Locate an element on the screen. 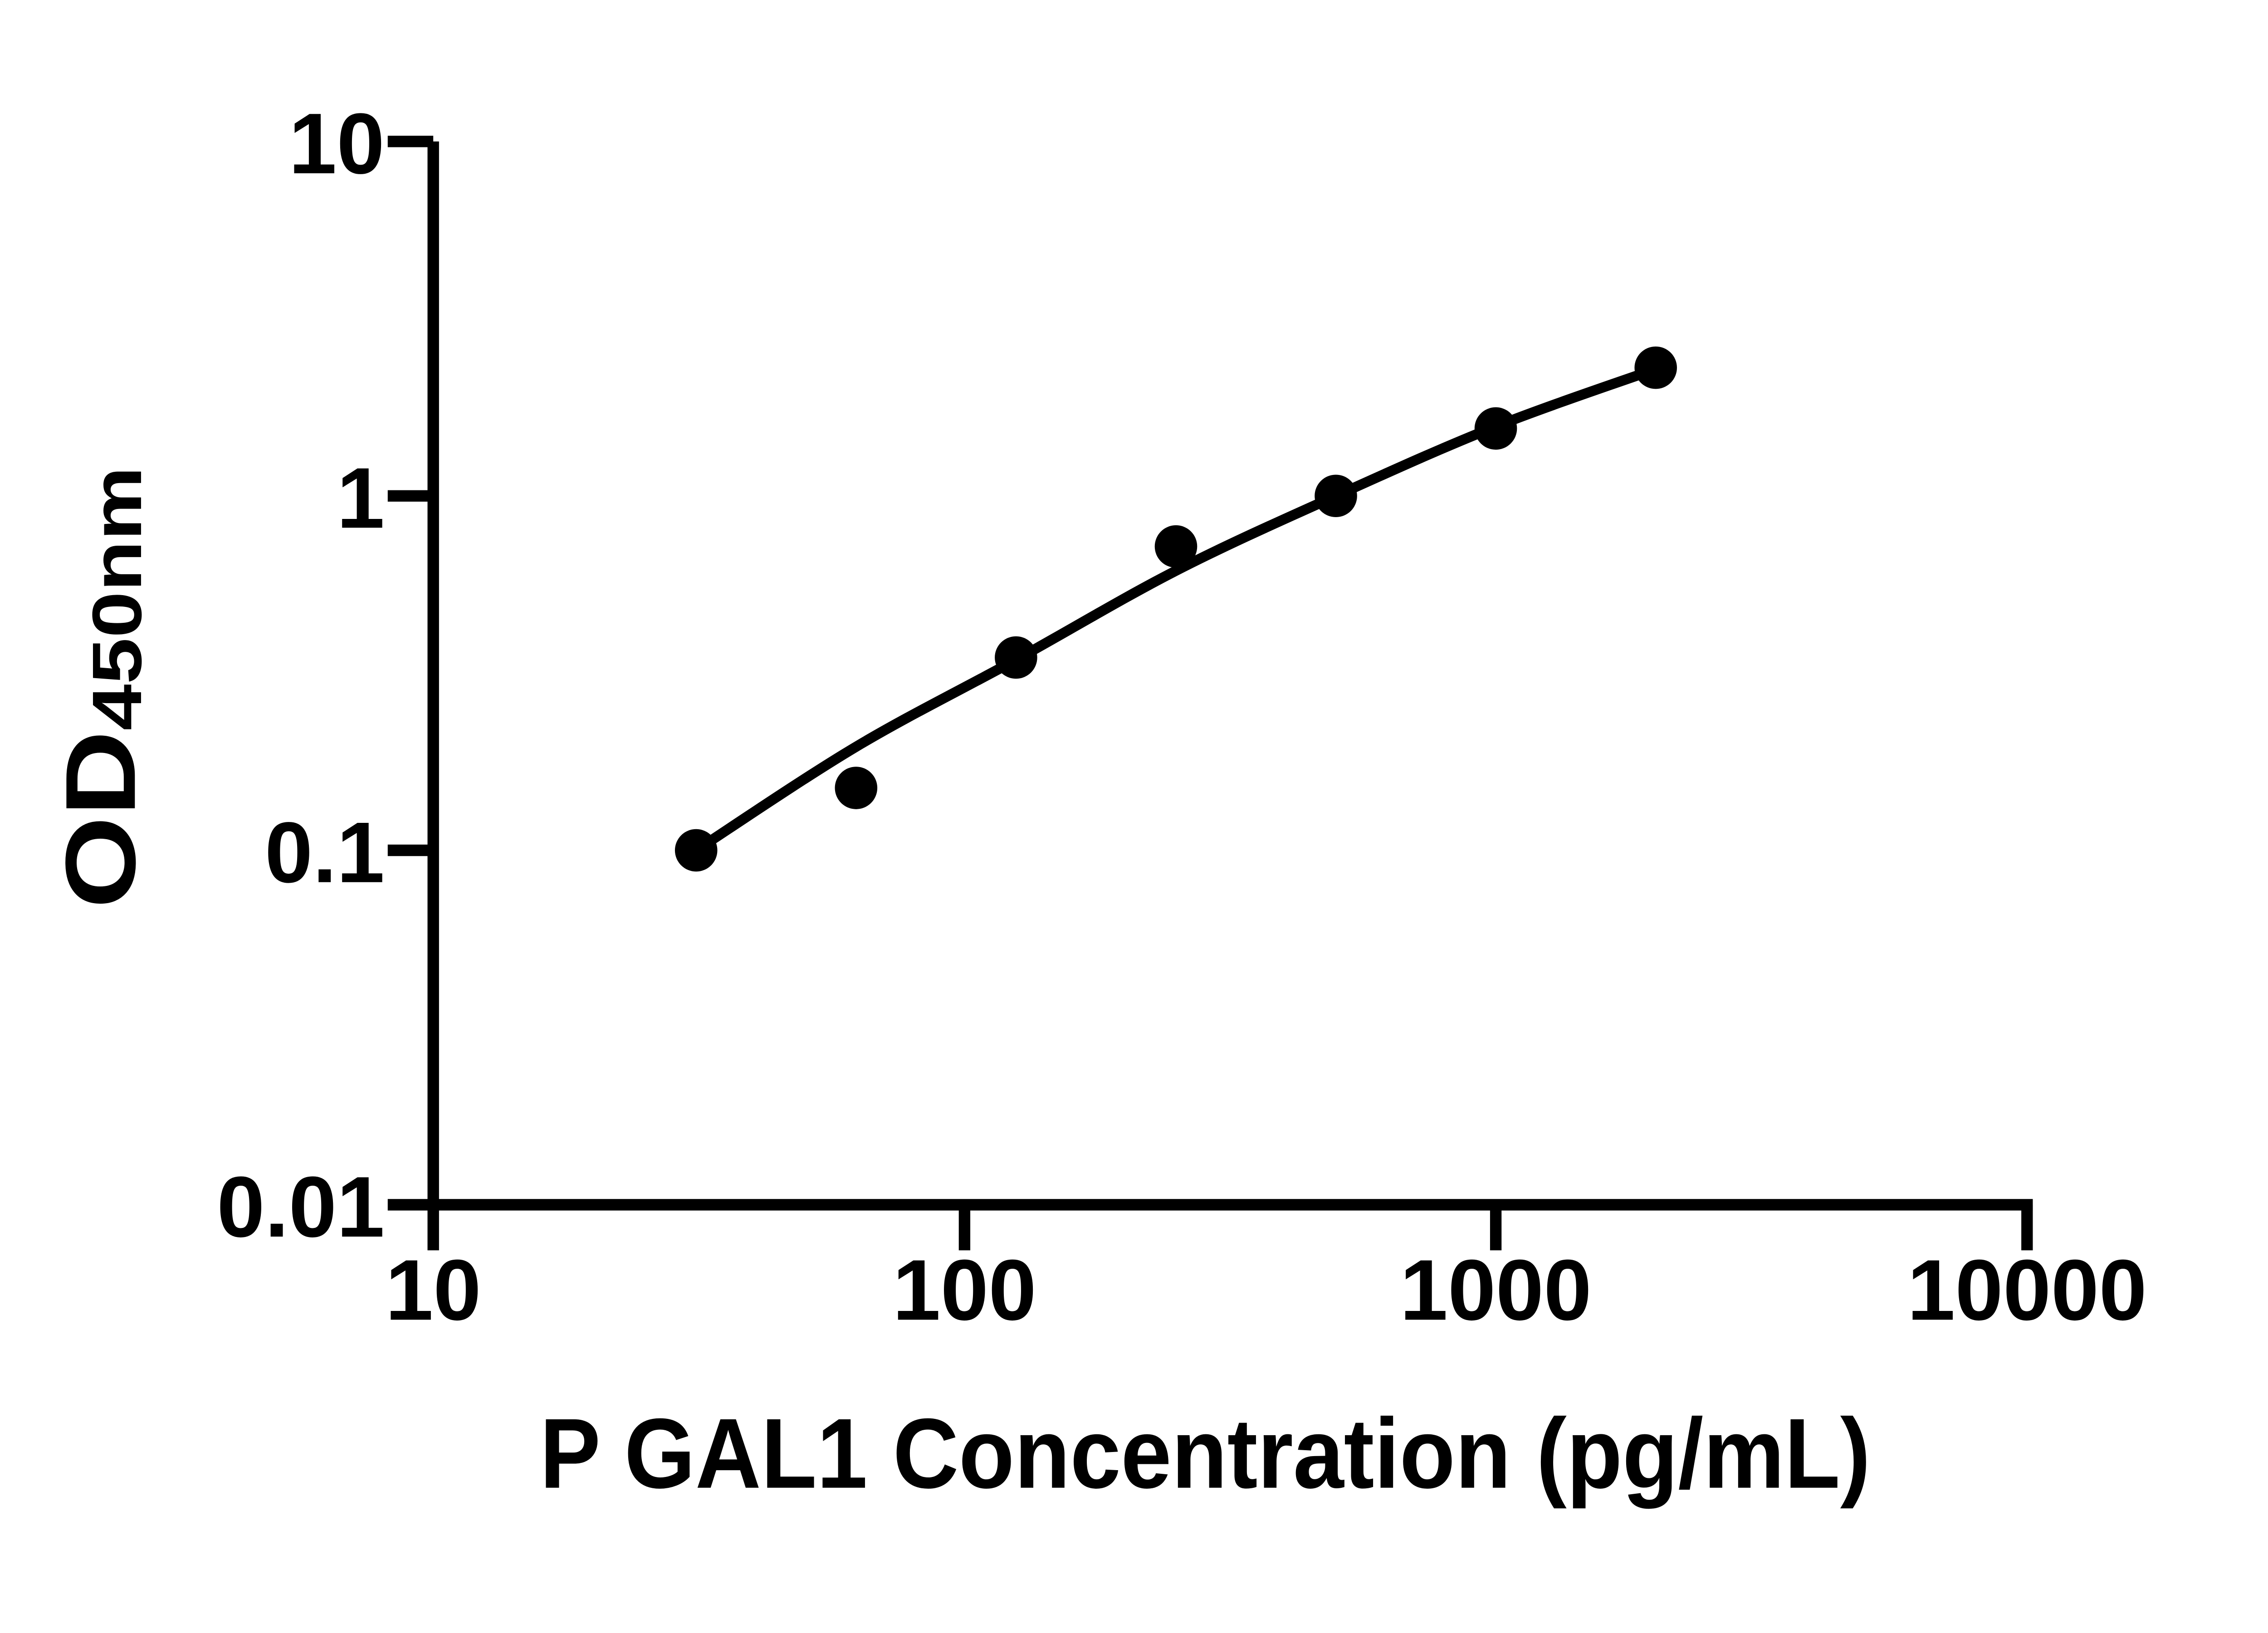 The width and height of the screenshot is (2268, 1633). y-tick-label: 0.1 is located at coordinates (325, 853).